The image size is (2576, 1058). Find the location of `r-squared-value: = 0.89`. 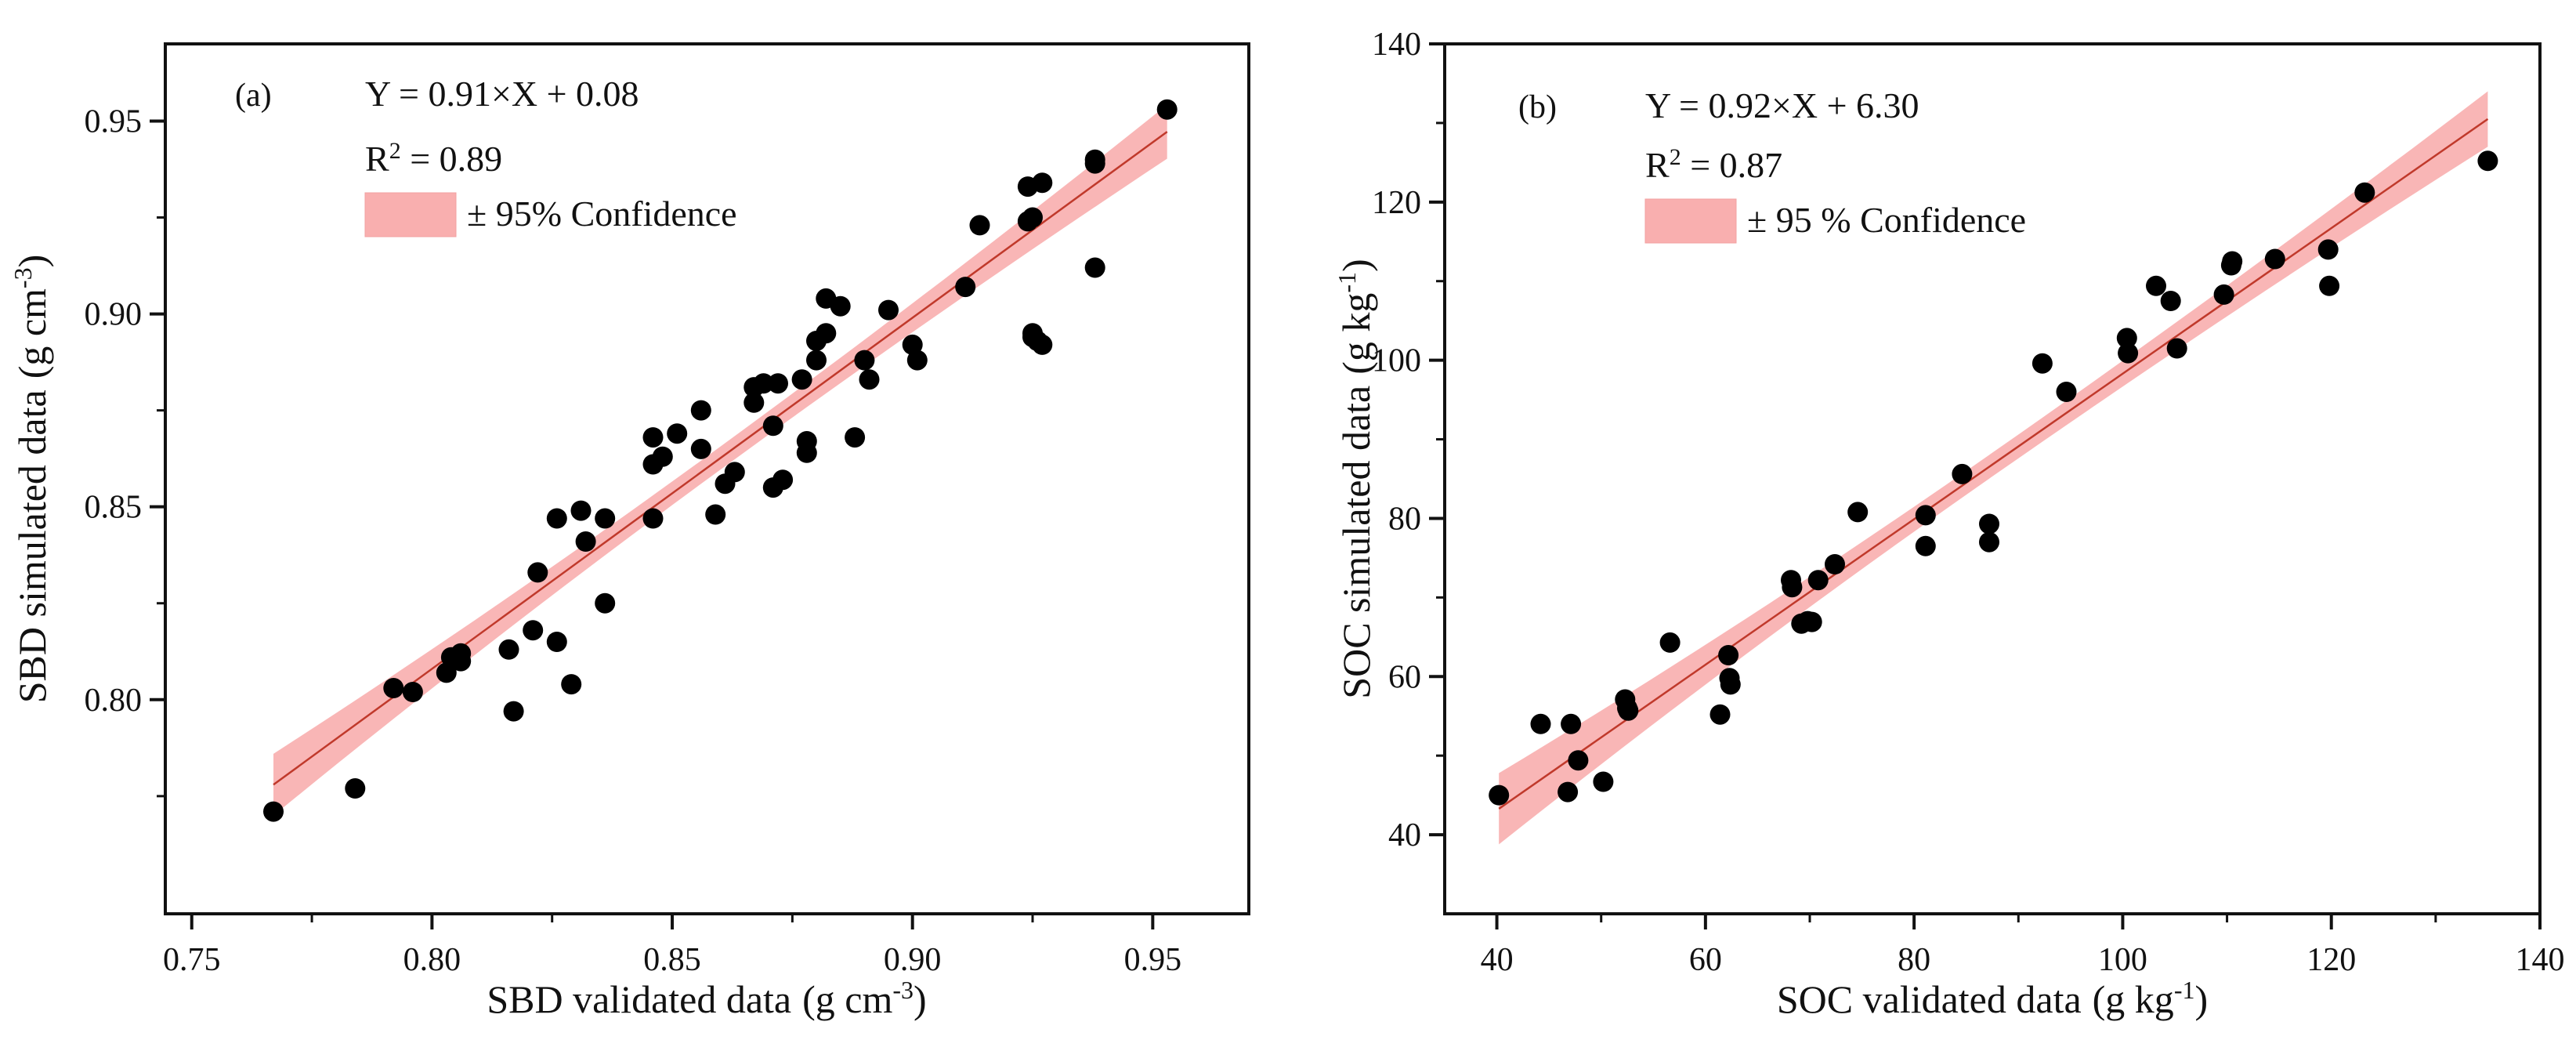

r-squared-value: = 0.89 is located at coordinates (452, 159).